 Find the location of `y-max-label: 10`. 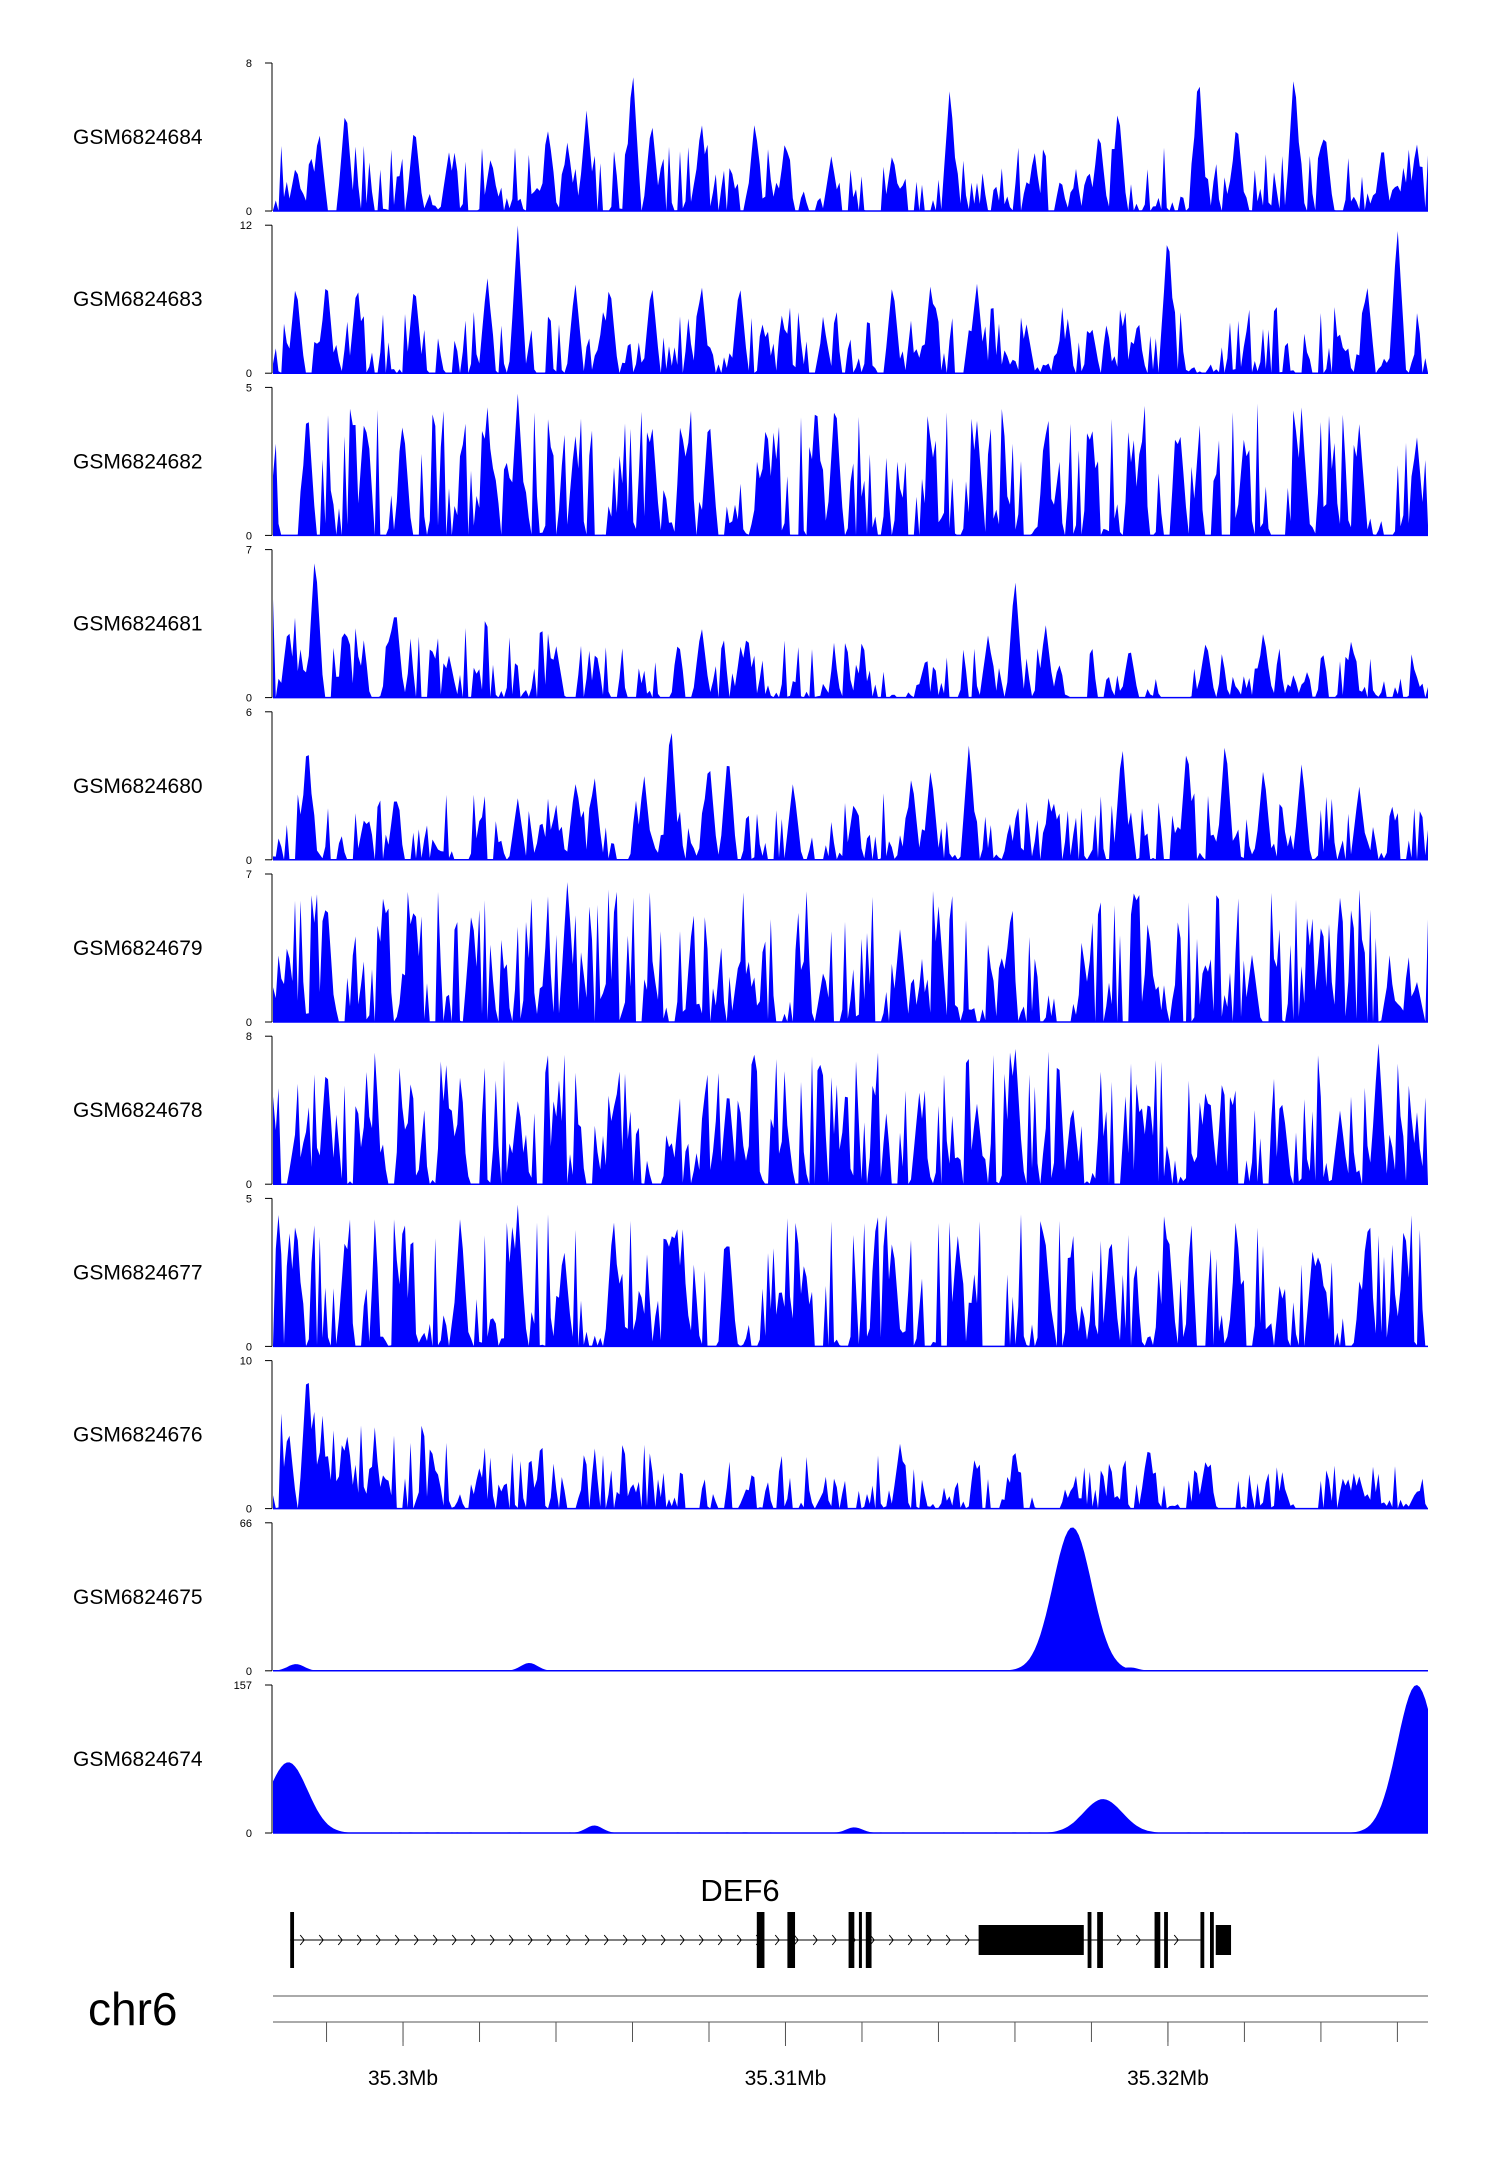

y-max-label: 10 is located at coordinates (246, 1362).